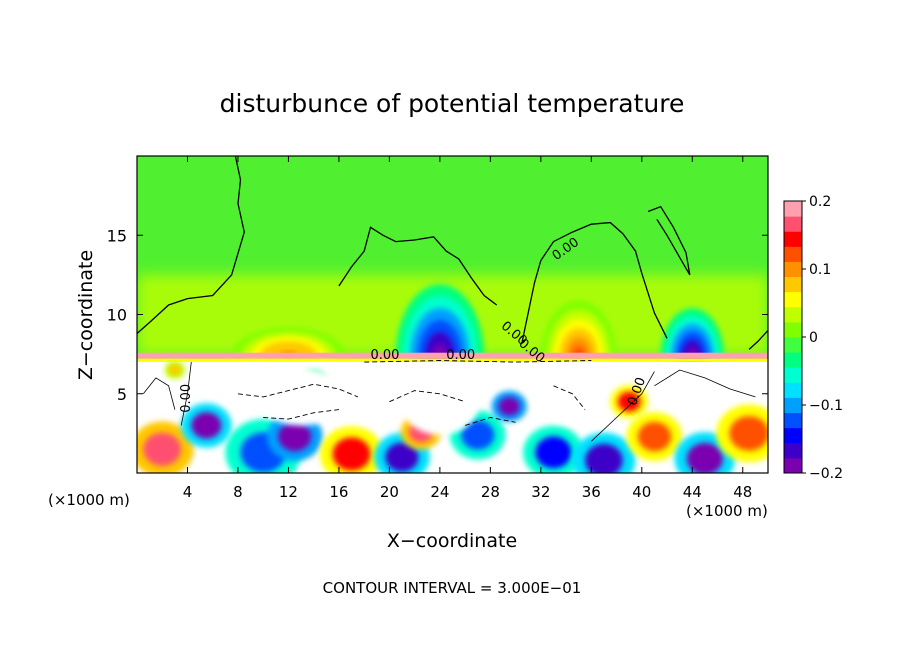 The image size is (904, 654). I want to click on y-tick-label: 15, so click(117, 235).